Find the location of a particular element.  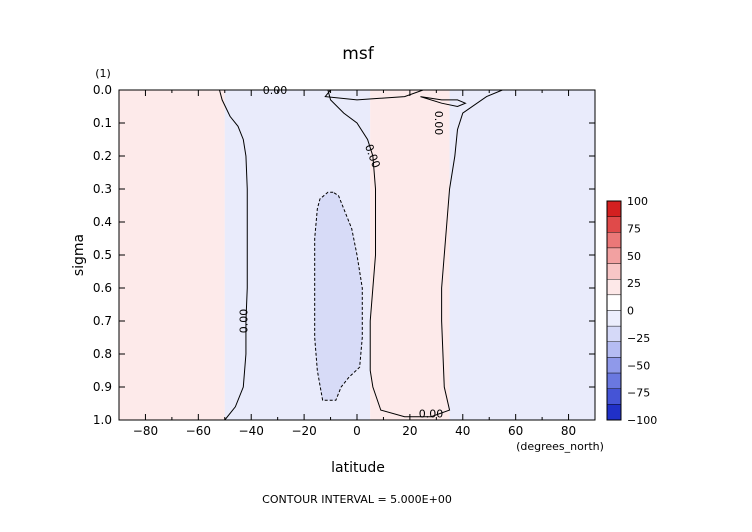

y-tick-label: 0.0 is located at coordinates (102, 90).